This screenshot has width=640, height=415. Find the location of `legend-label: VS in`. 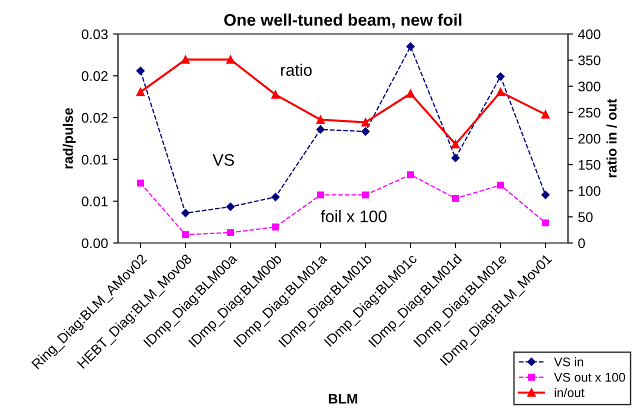

legend-label: VS in is located at coordinates (569, 361).